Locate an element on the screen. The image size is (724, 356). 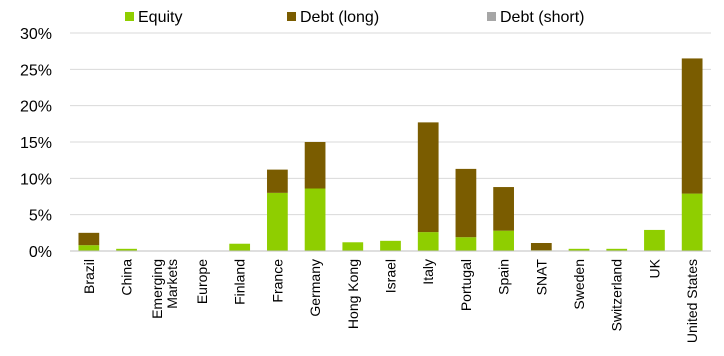
x-tick-label: China is located at coordinates (127, 277).